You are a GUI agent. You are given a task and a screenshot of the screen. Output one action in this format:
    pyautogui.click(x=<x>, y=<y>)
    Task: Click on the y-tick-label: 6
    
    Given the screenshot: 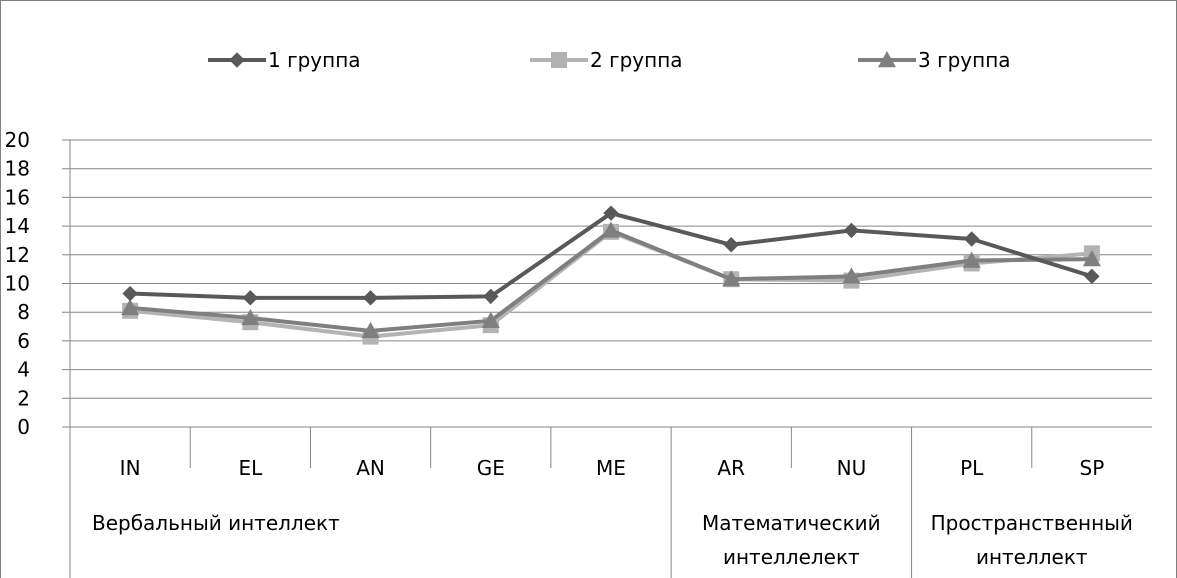 What is the action you would take?
    pyautogui.click(x=23, y=341)
    